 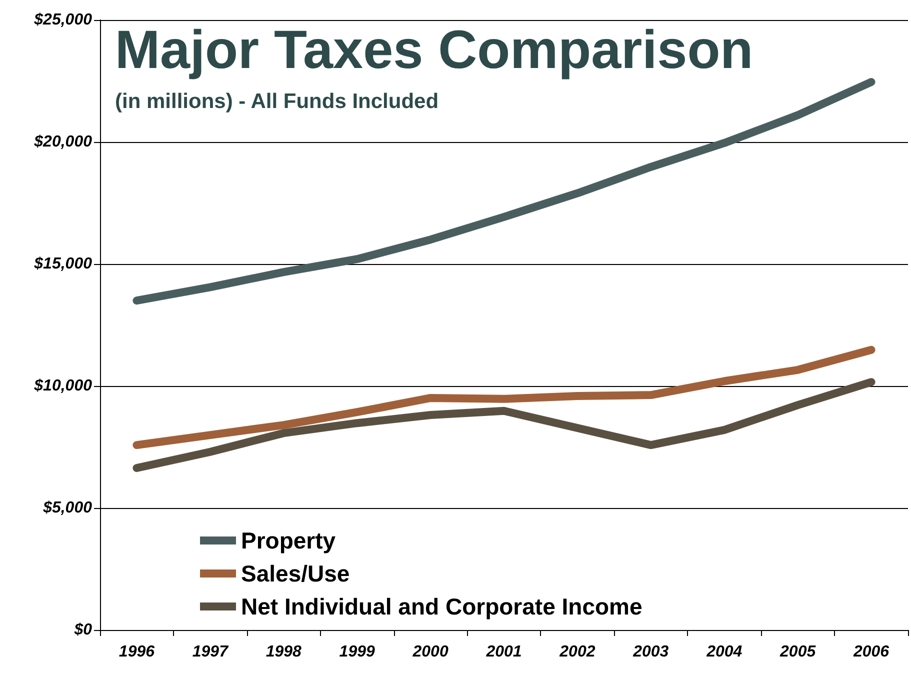 What do you see at coordinates (82, 630) in the screenshot?
I see `y-tick-label: $0` at bounding box center [82, 630].